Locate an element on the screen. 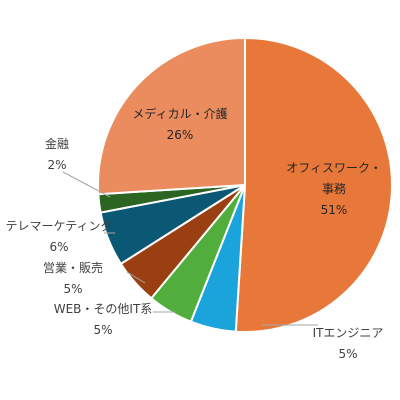 This screenshot has height=400, width=400. slice-label: オフィスワーク・事務 51% is located at coordinates (334, 189).